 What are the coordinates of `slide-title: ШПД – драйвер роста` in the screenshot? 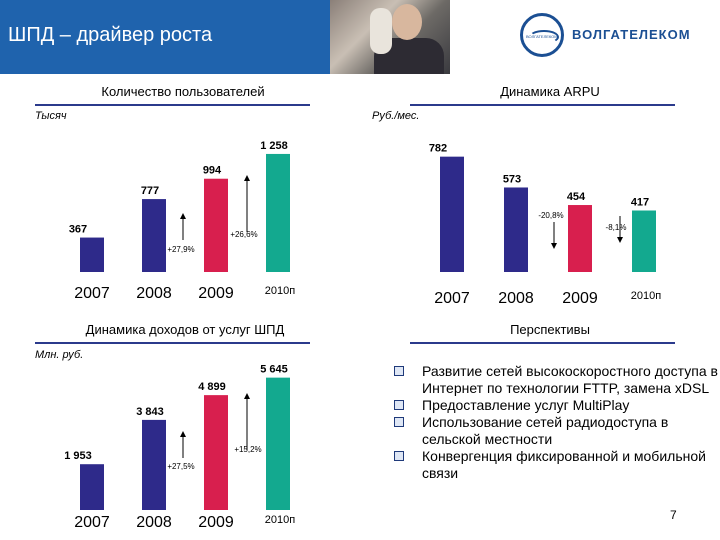 It's located at (110, 35).